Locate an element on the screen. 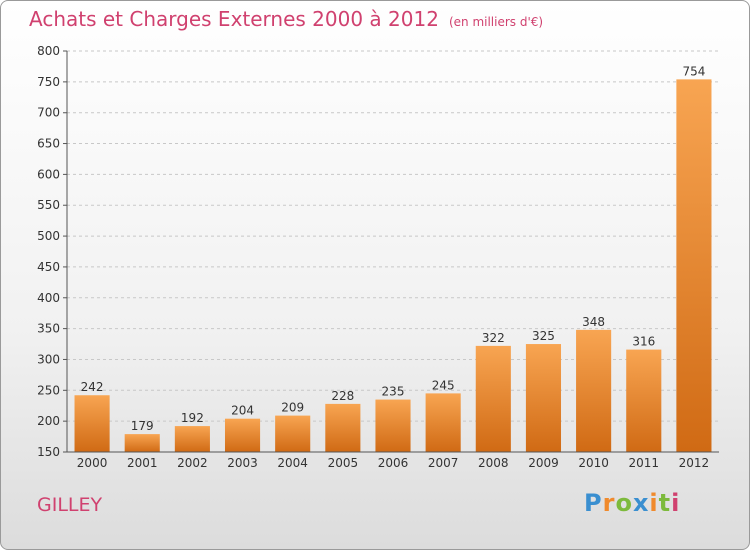 Image resolution: width=750 pixels, height=550 pixels. y-tick-label: 700 is located at coordinates (48, 113).